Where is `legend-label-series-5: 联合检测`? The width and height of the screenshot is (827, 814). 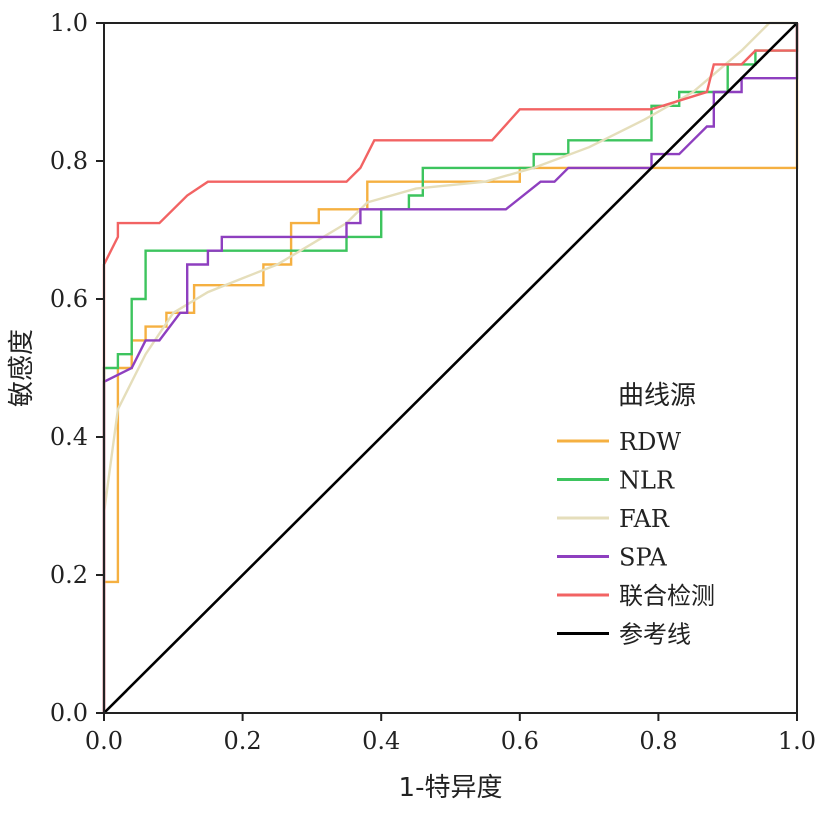 legend-label-series-5: 联合检测 is located at coordinates (667, 596).